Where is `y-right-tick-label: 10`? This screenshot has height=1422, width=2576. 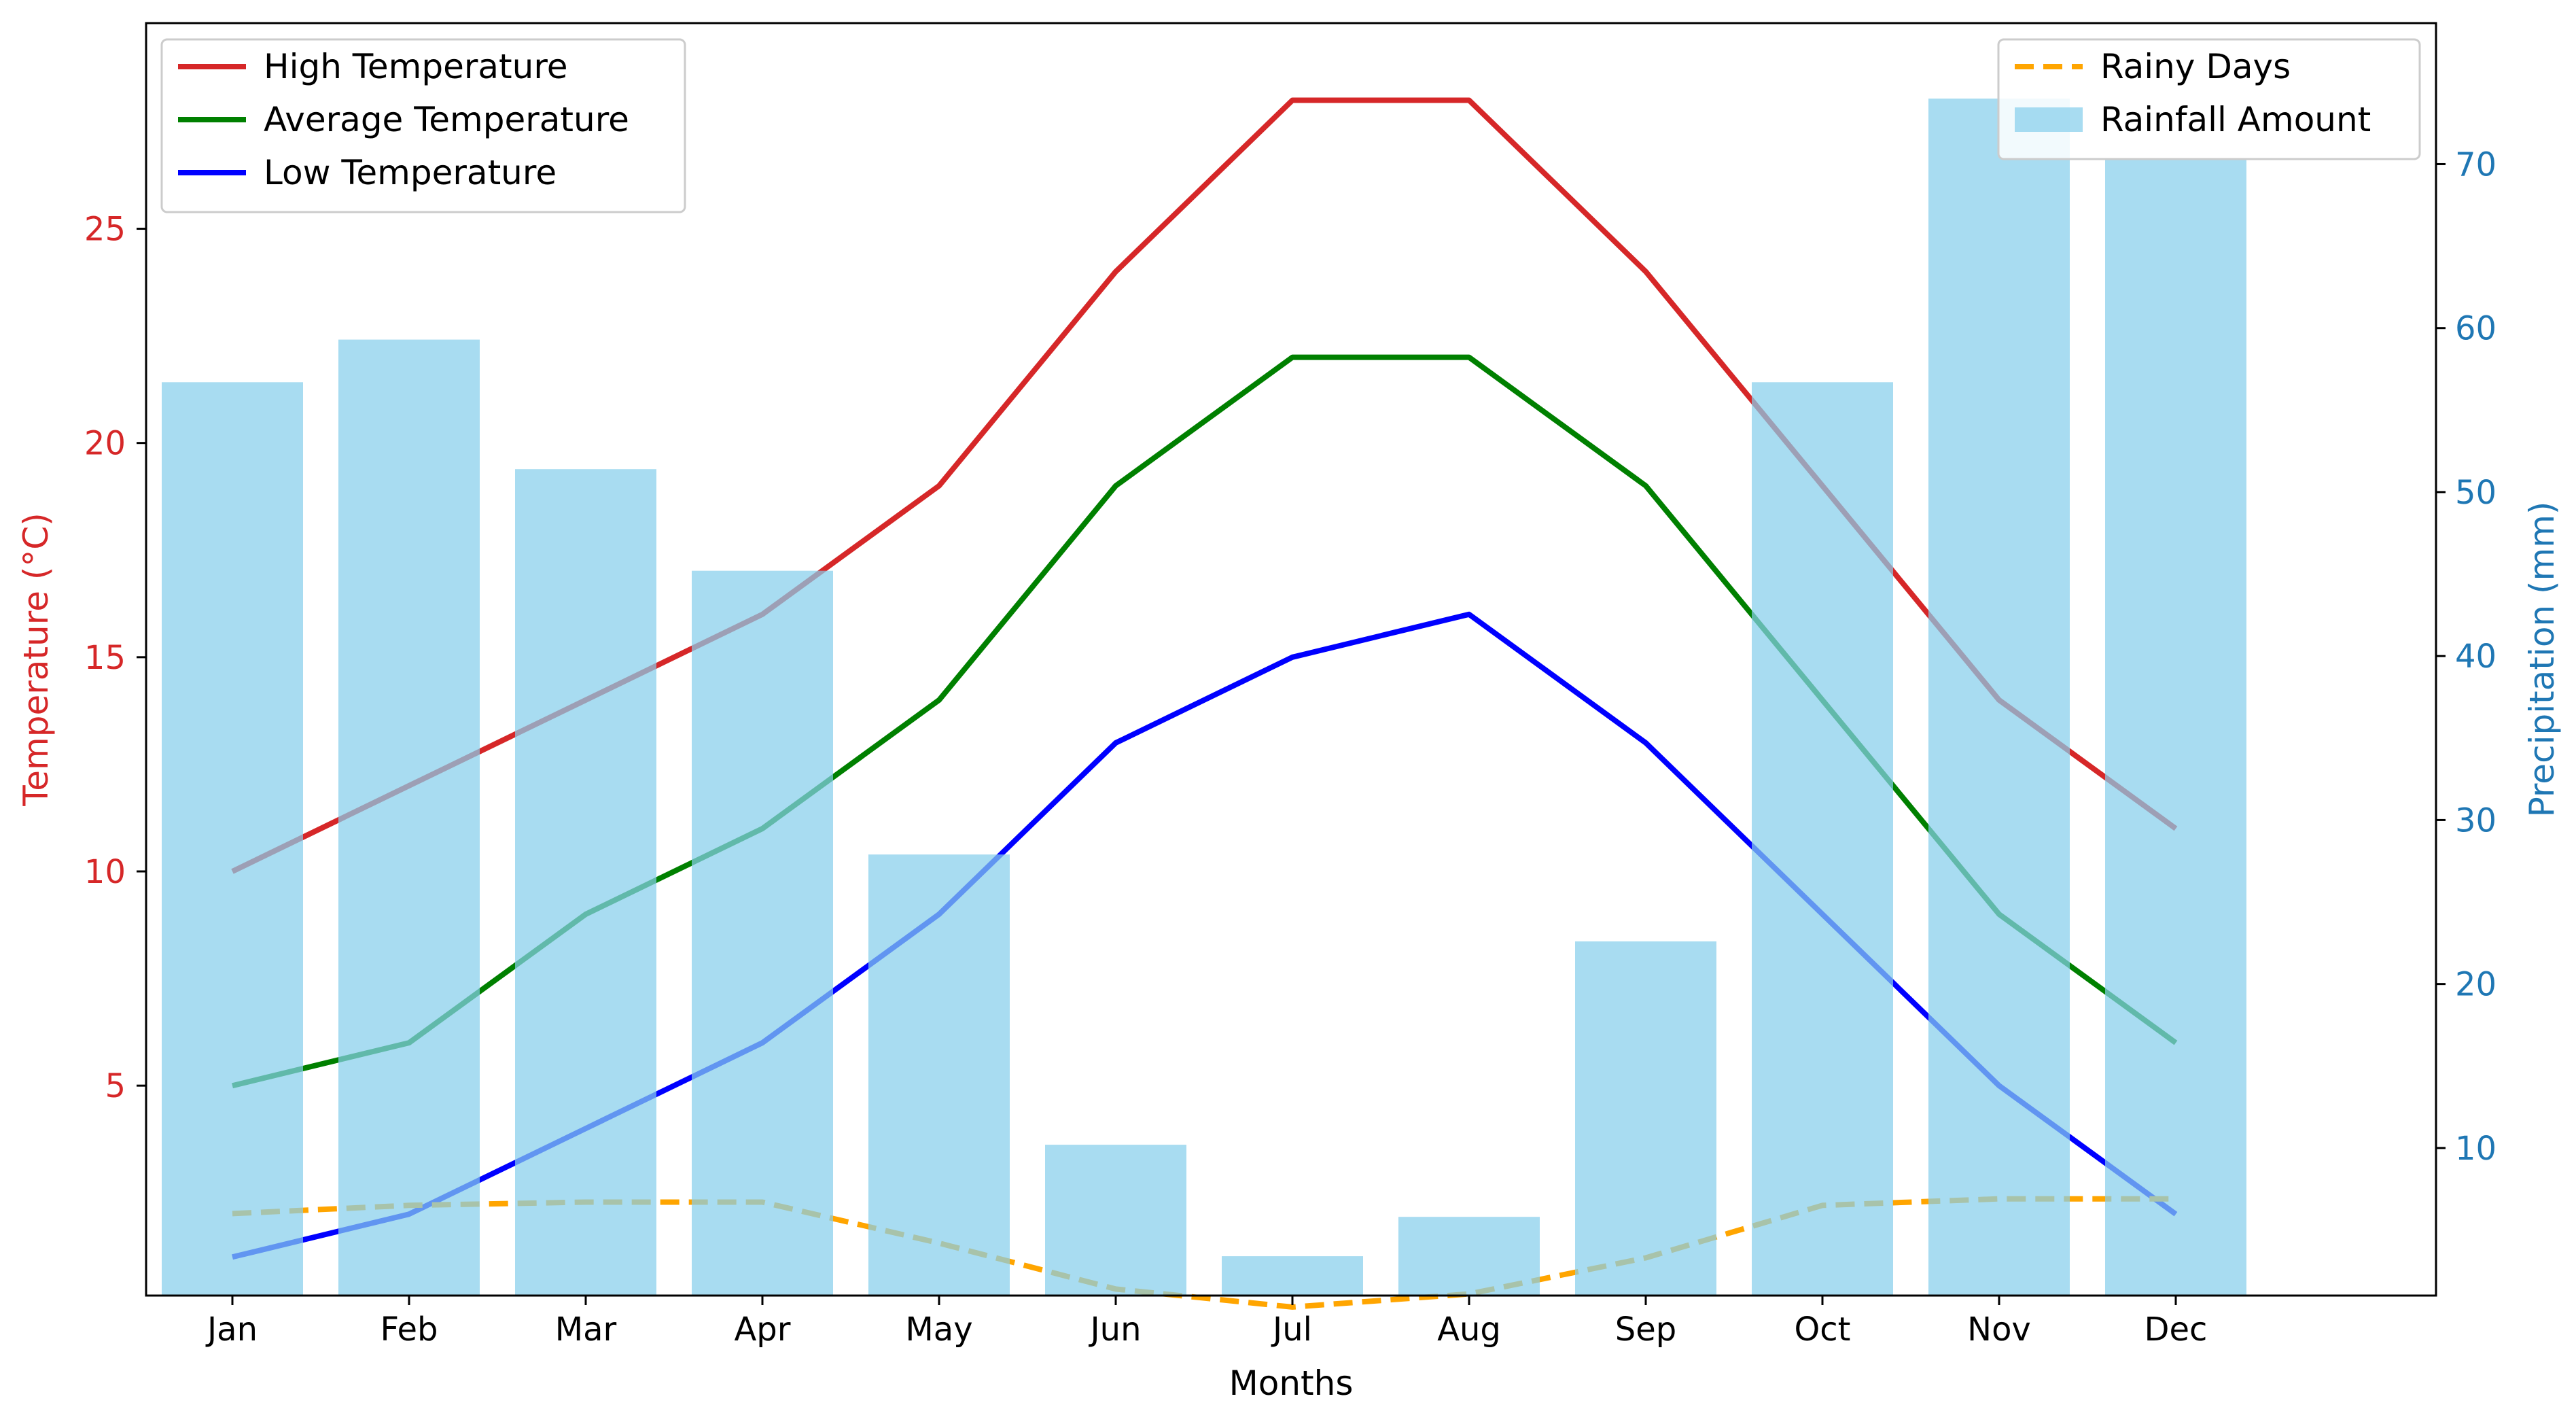 y-right-tick-label: 10 is located at coordinates (2475, 1149).